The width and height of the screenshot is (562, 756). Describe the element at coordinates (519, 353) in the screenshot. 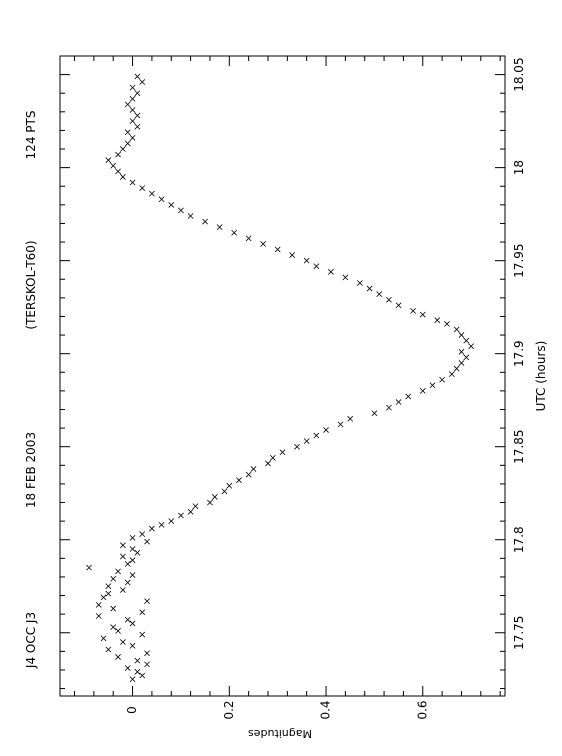

I see `utc-tick-label: 17.9` at that location.